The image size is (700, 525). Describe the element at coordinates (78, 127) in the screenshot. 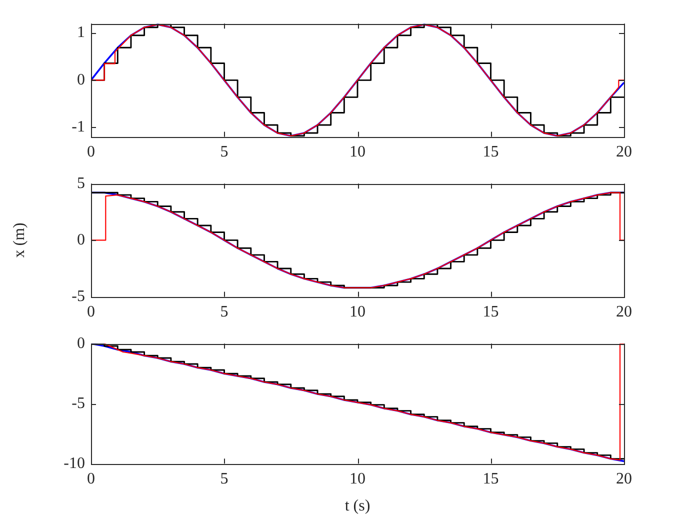

I see `y-tick-label: -1` at that location.